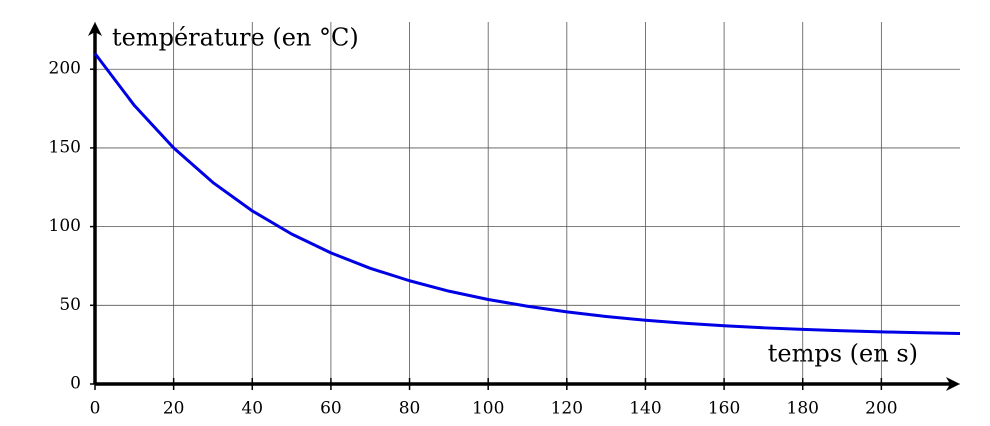 The image size is (990, 426). What do you see at coordinates (174, 409) in the screenshot?
I see `x-tick-label: 20` at bounding box center [174, 409].